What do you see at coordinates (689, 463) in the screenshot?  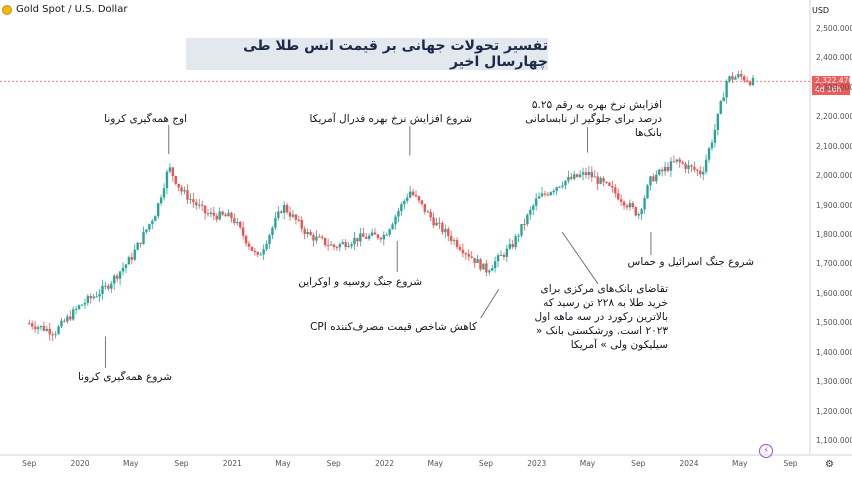 I see `x-tick-label: 2024` at bounding box center [689, 463].